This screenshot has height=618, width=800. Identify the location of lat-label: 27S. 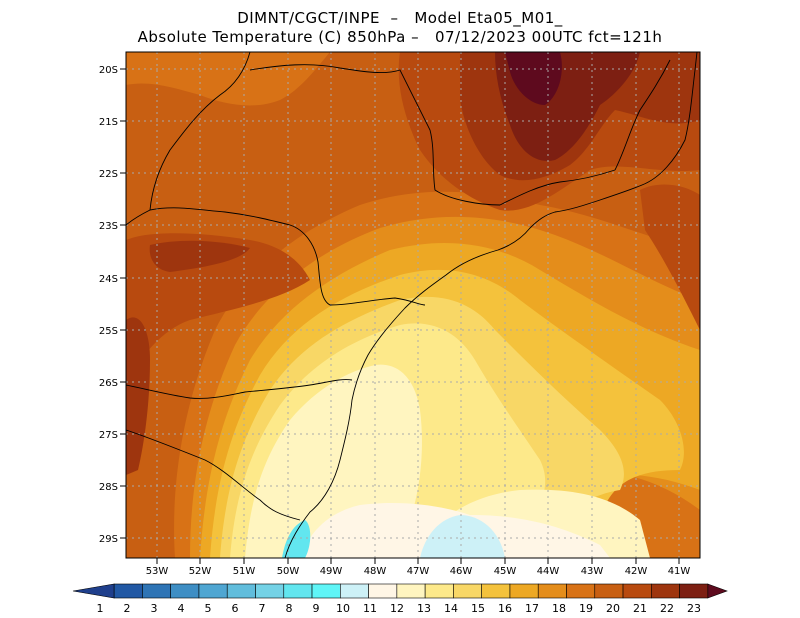
(108, 435).